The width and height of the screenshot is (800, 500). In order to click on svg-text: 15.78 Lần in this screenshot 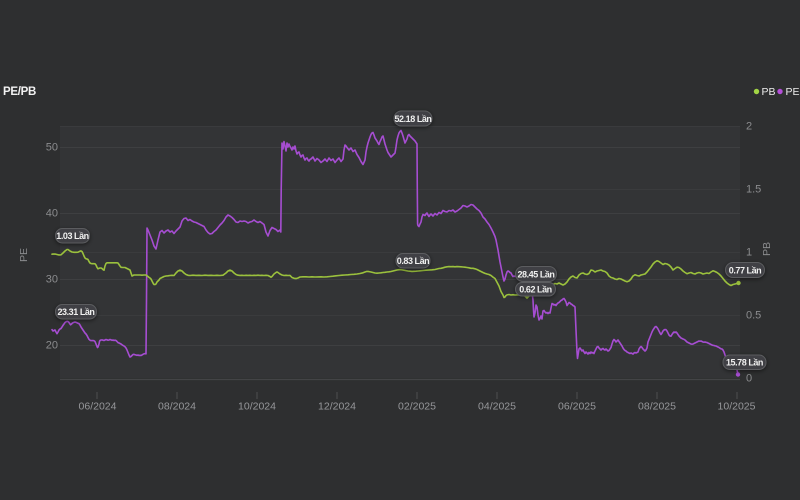, I will do `click(744, 363)`.